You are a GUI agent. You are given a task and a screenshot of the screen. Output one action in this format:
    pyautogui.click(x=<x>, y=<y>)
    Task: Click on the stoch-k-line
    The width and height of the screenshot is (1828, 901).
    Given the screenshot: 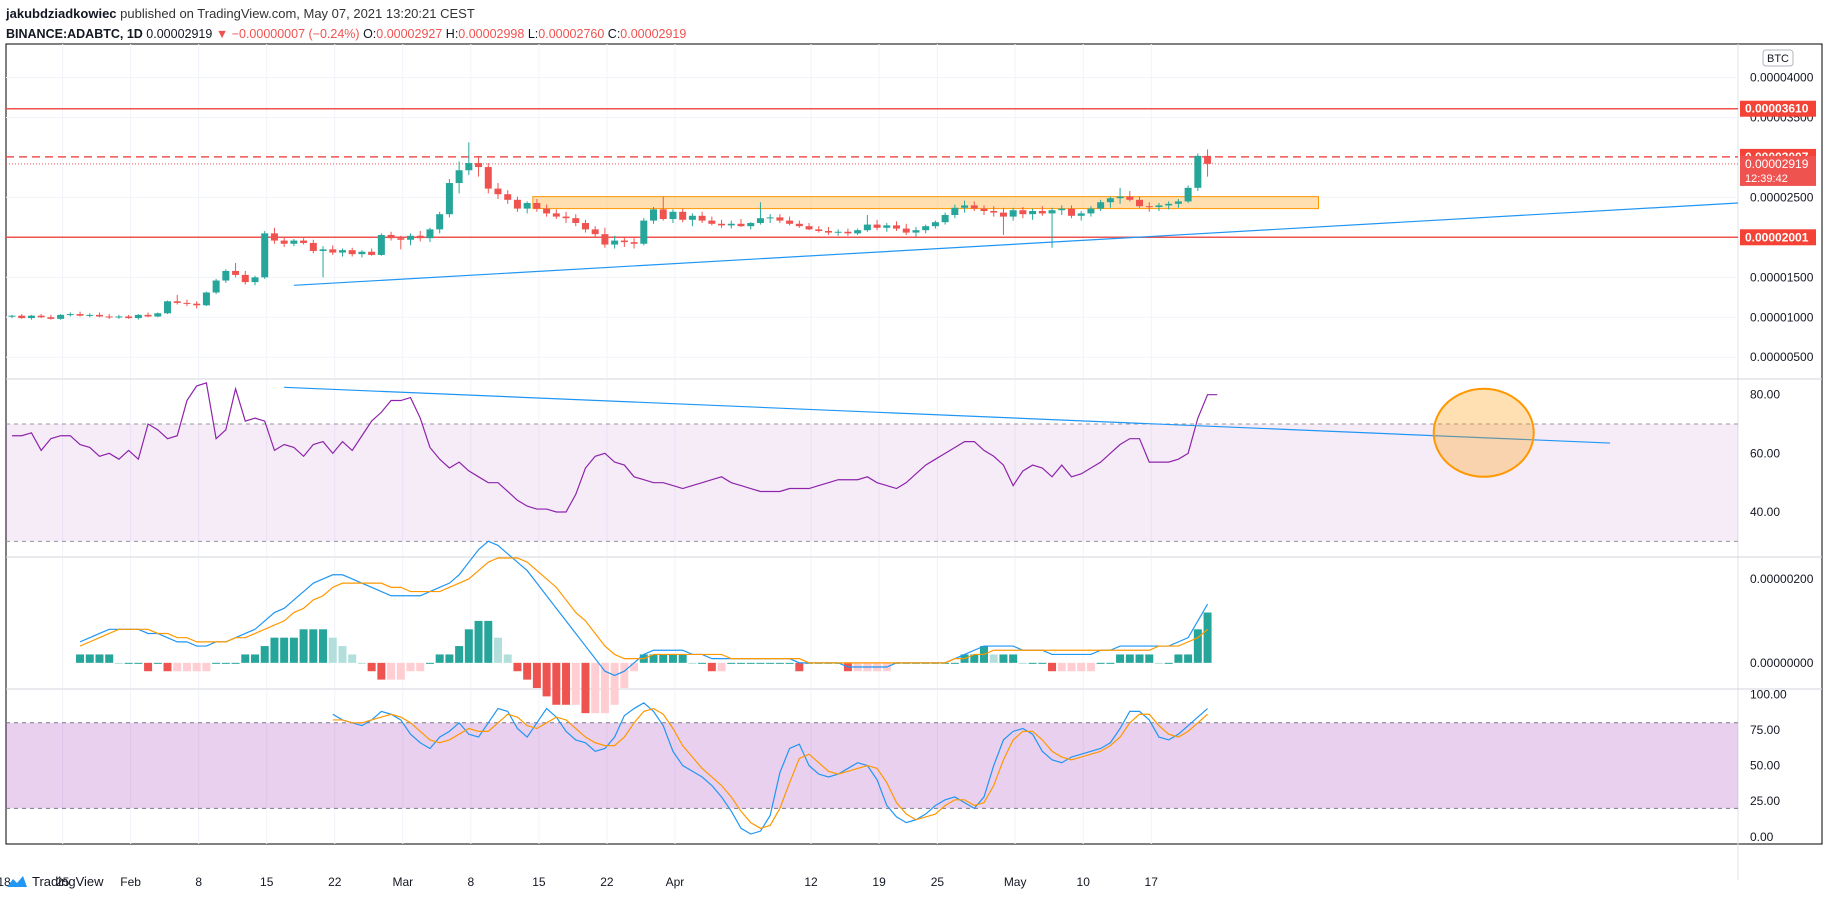 What is the action you would take?
    pyautogui.click(x=770, y=768)
    